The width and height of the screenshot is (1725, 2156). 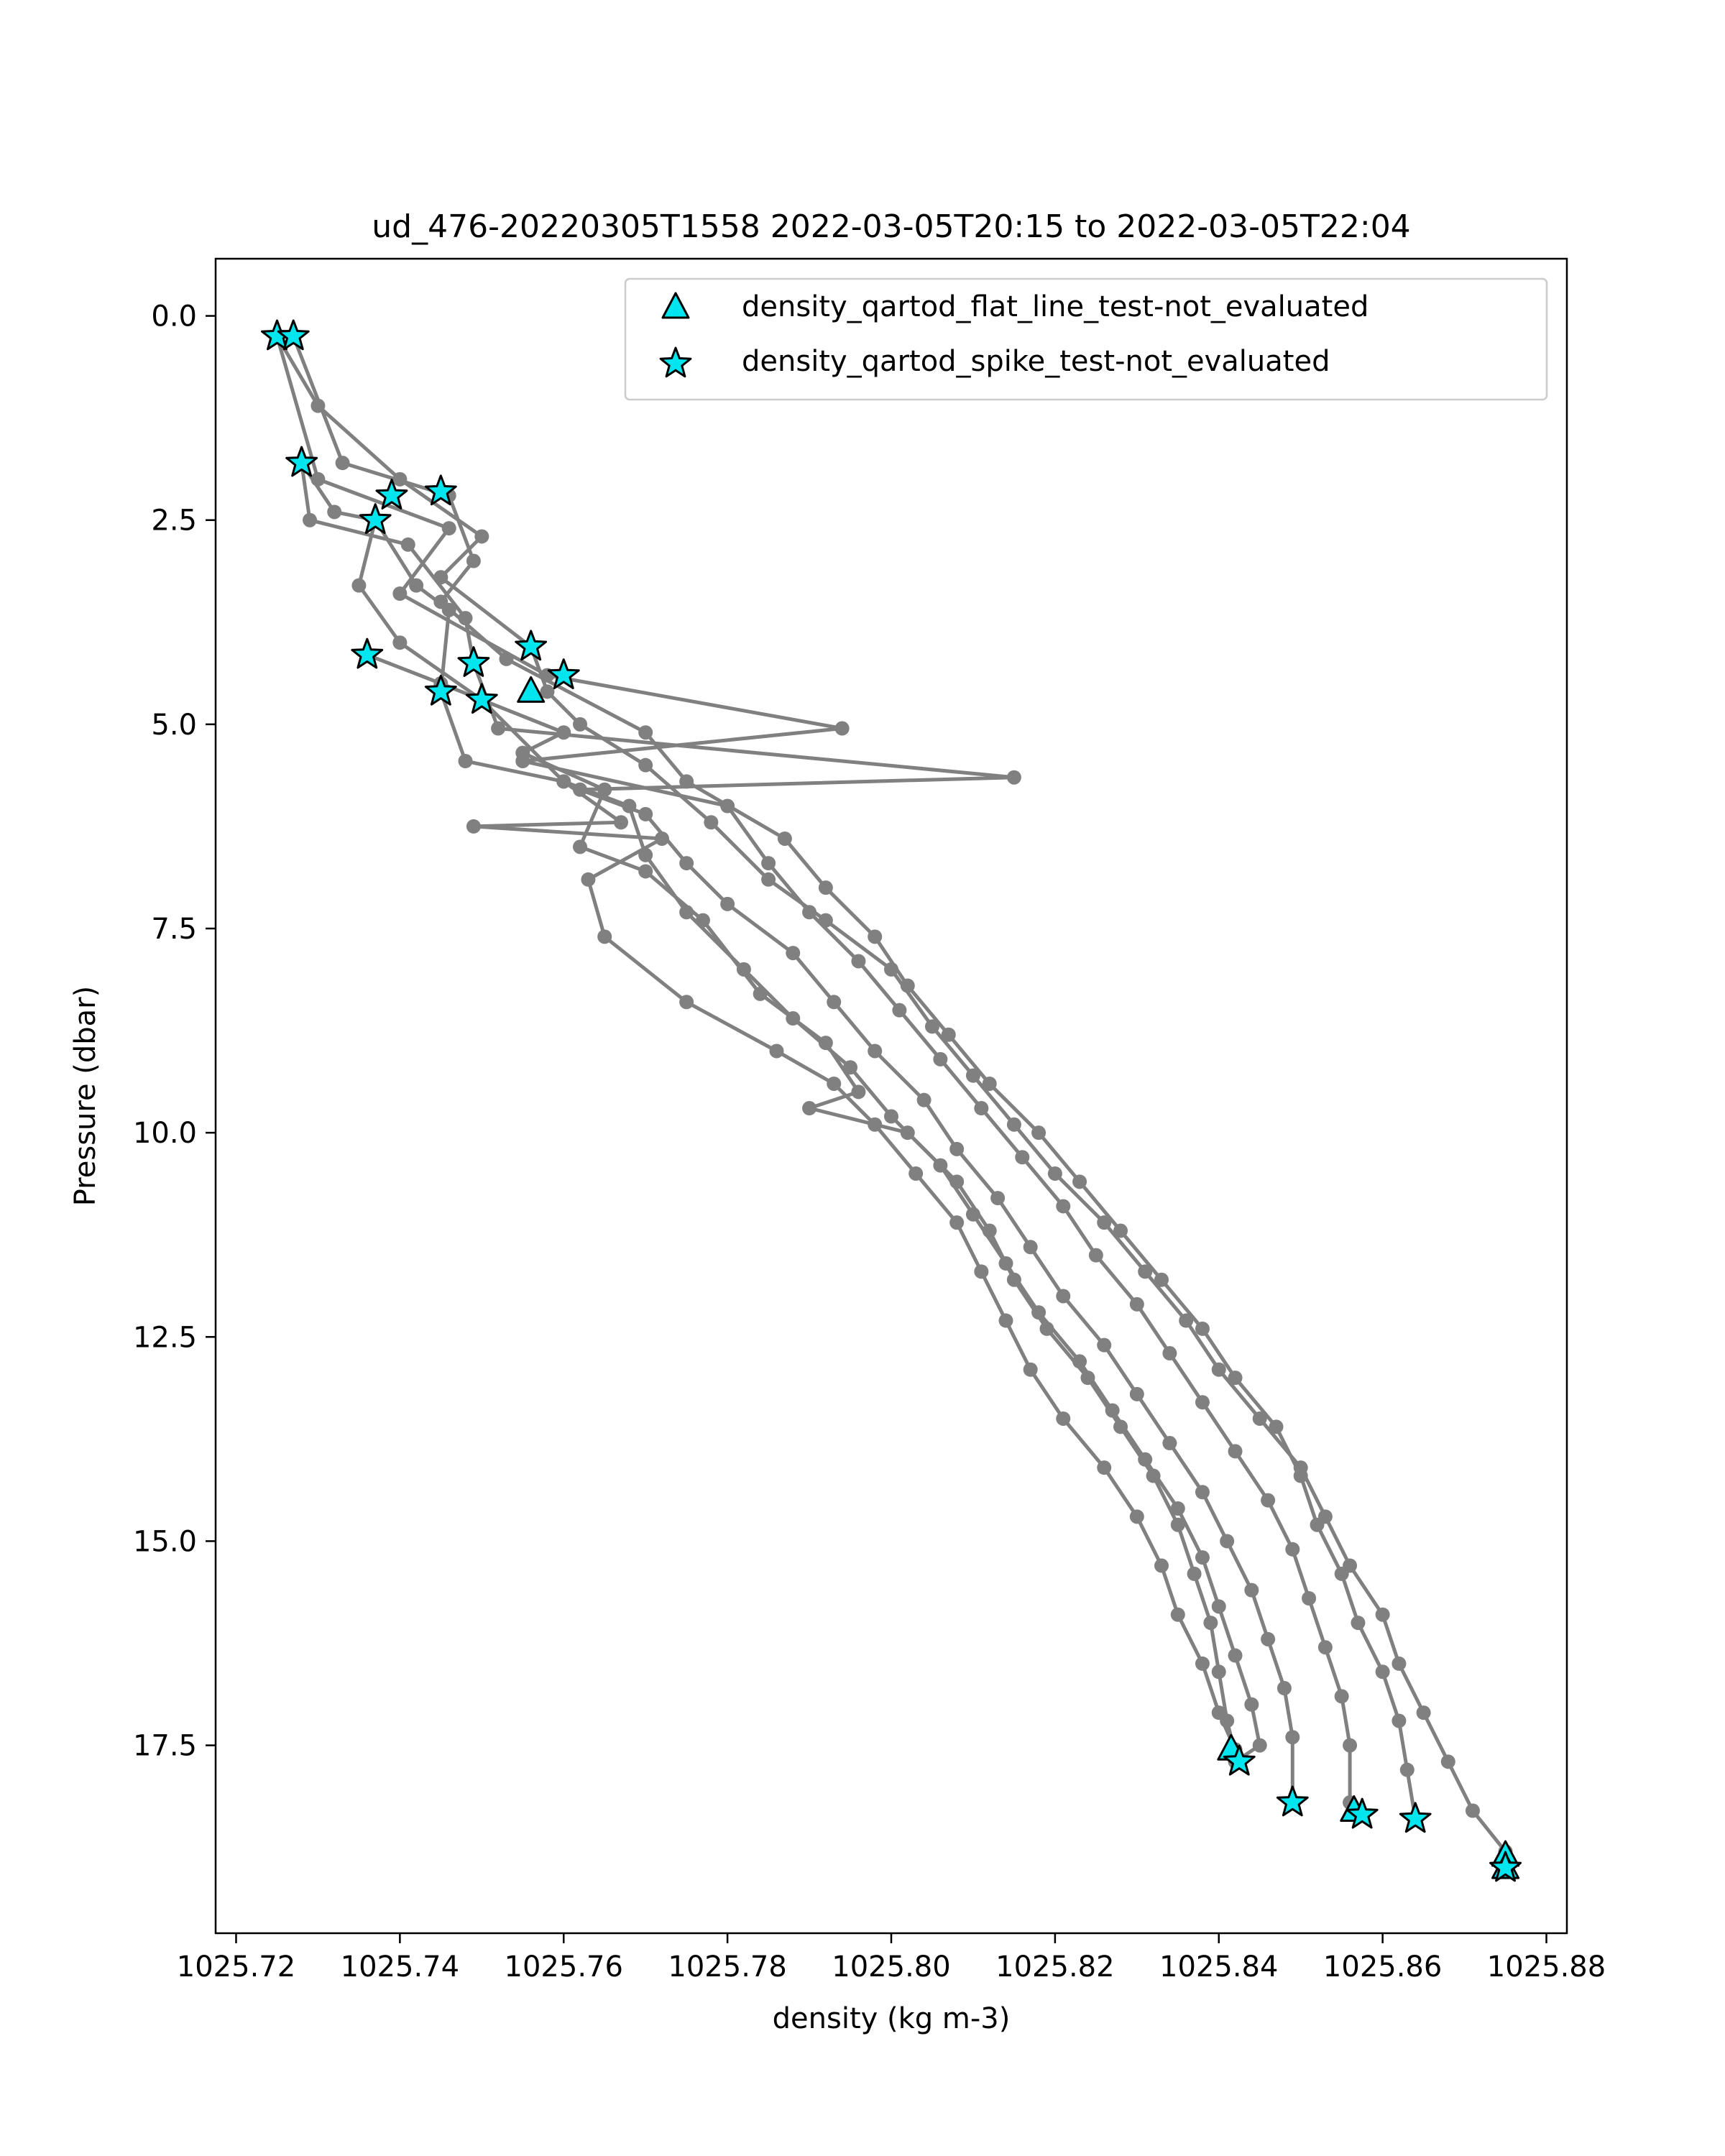 What do you see at coordinates (1382, 1967) in the screenshot?
I see `x-tick-label: 1025.86` at bounding box center [1382, 1967].